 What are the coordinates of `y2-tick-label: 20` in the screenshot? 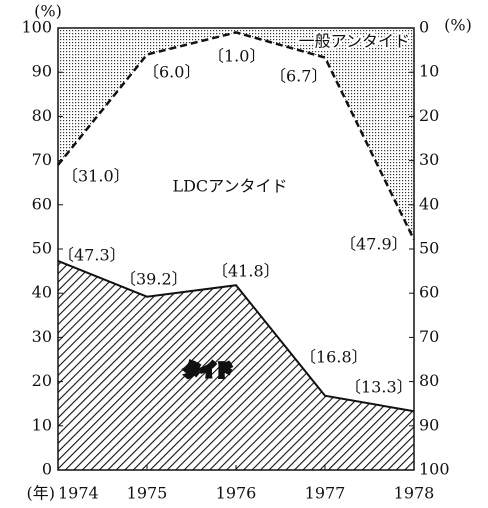 It's located at (429, 115).